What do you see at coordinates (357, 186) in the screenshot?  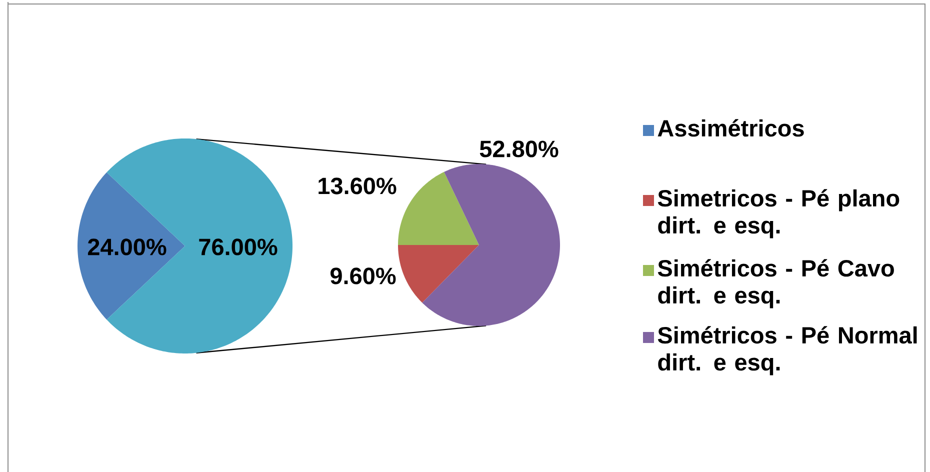 I see `data-label: 13.60%` at bounding box center [357, 186].